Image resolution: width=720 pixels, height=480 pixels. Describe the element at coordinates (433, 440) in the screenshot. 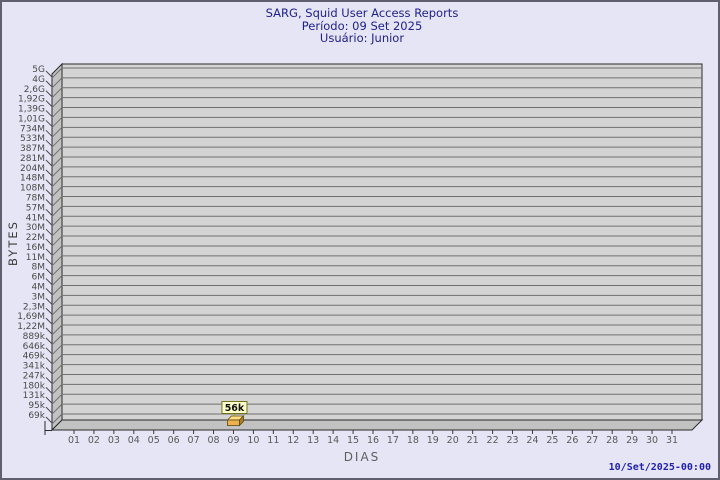

I see `x-tick-label: 19` at that location.